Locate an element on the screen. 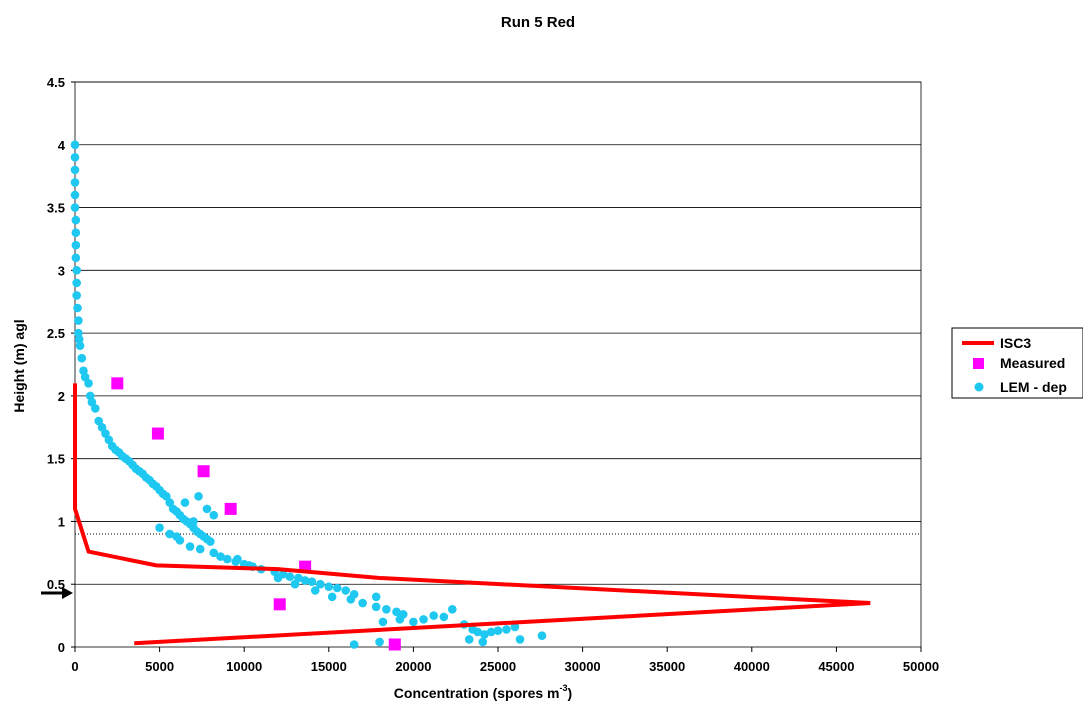 The height and width of the screenshot is (704, 1083). y-tick-label: 2.5 is located at coordinates (56, 333).